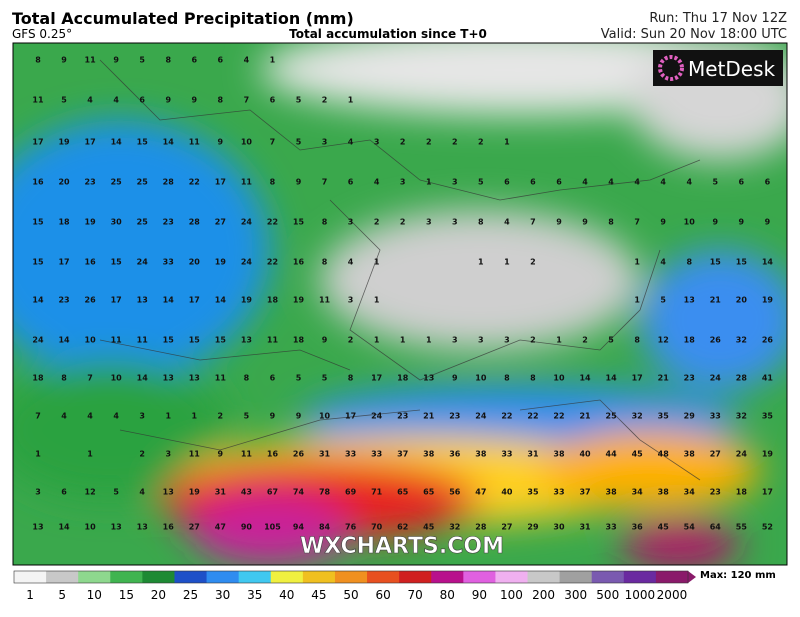 The image size is (800, 617). I want to click on grid-value: 29, so click(533, 527).